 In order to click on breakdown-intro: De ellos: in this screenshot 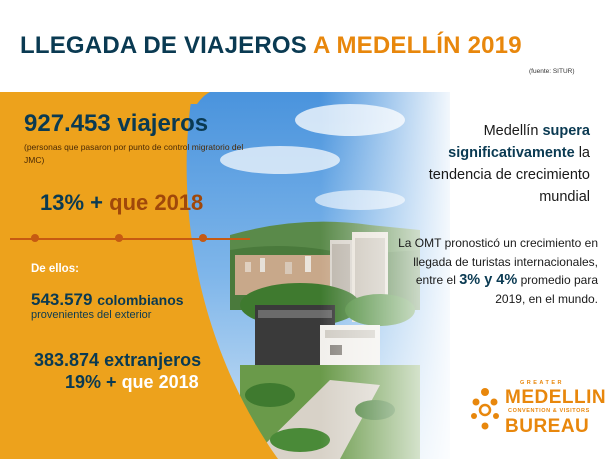, I will do `click(55, 269)`.